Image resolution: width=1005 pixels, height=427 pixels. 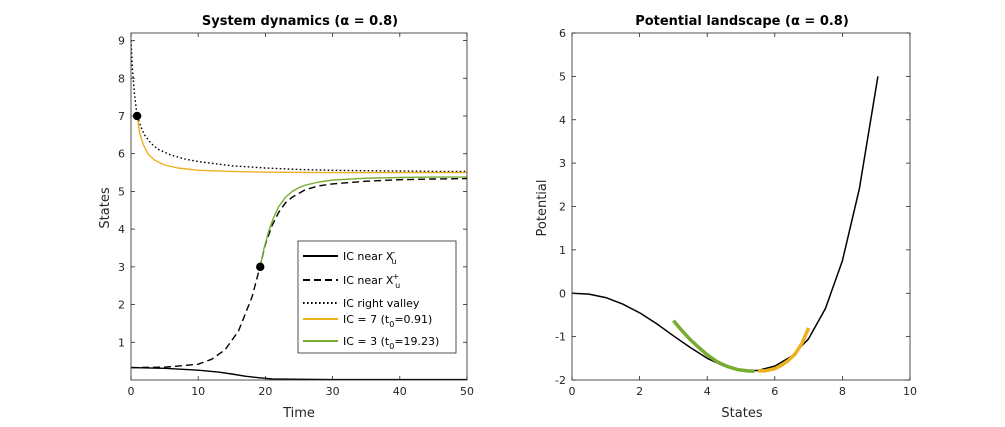 I want to click on x-tick-label: 30, so click(x=333, y=391).